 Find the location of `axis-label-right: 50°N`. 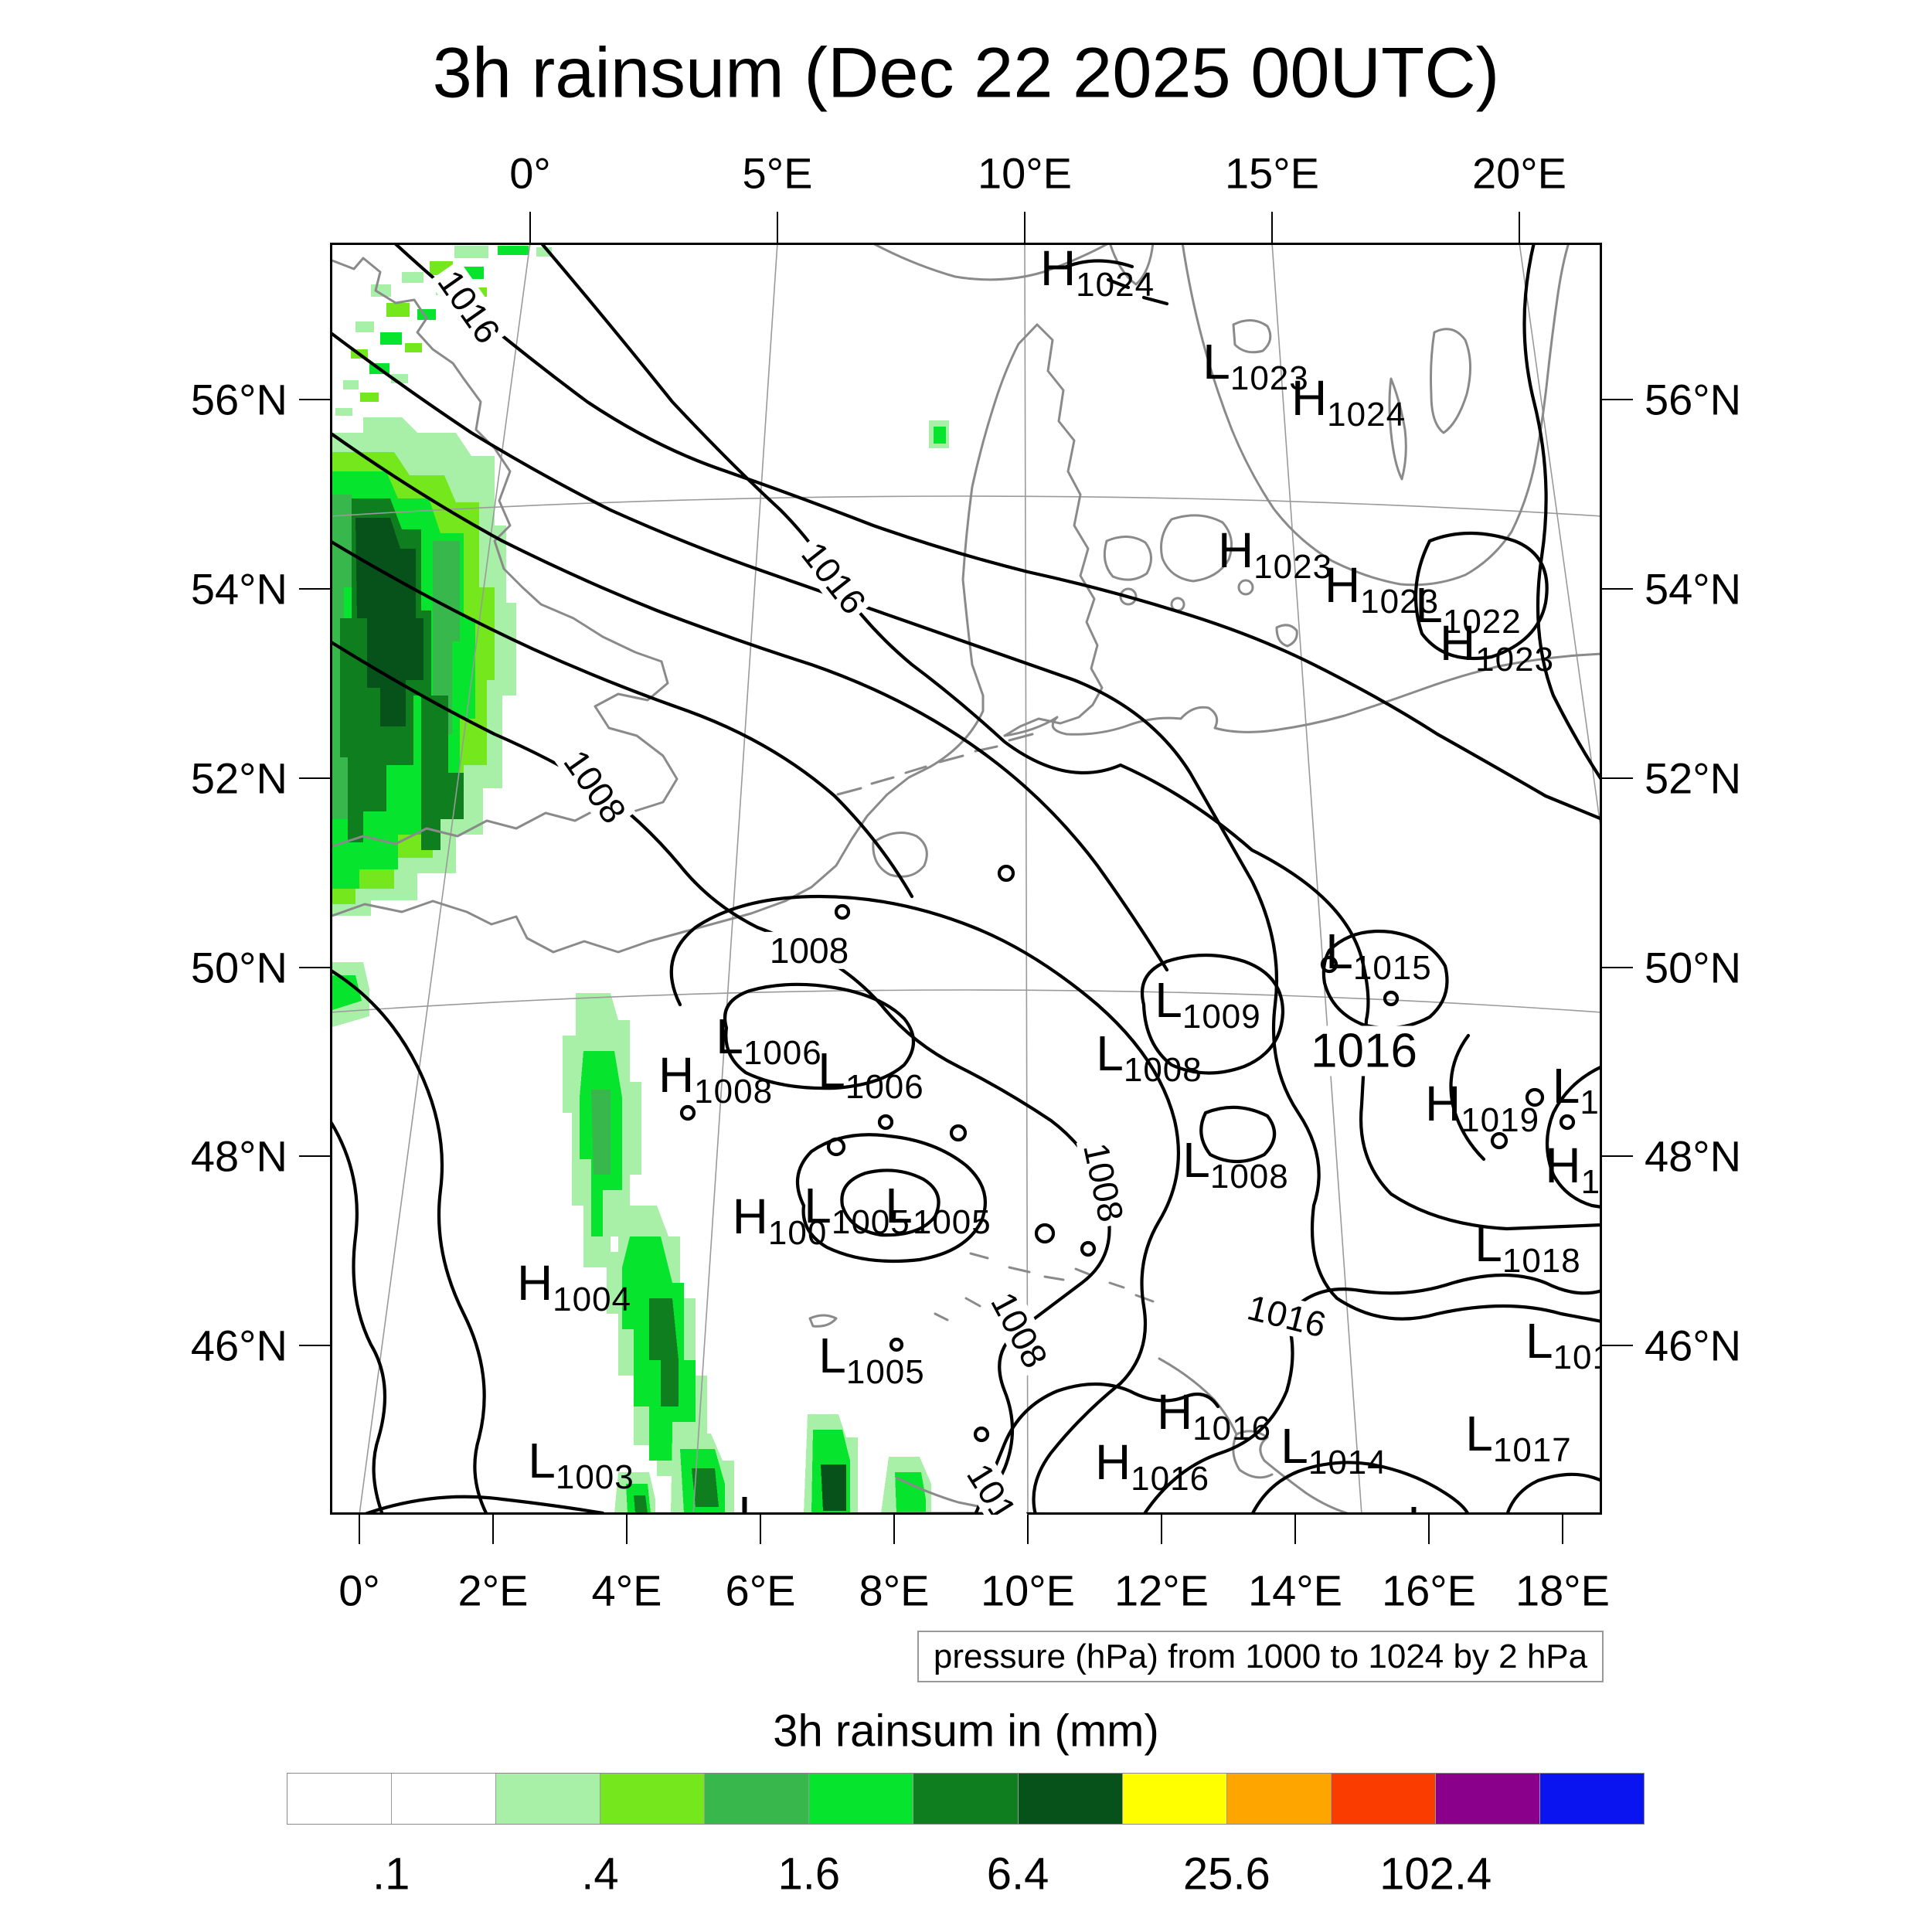

axis-label-right: 50°N is located at coordinates (1694, 968).